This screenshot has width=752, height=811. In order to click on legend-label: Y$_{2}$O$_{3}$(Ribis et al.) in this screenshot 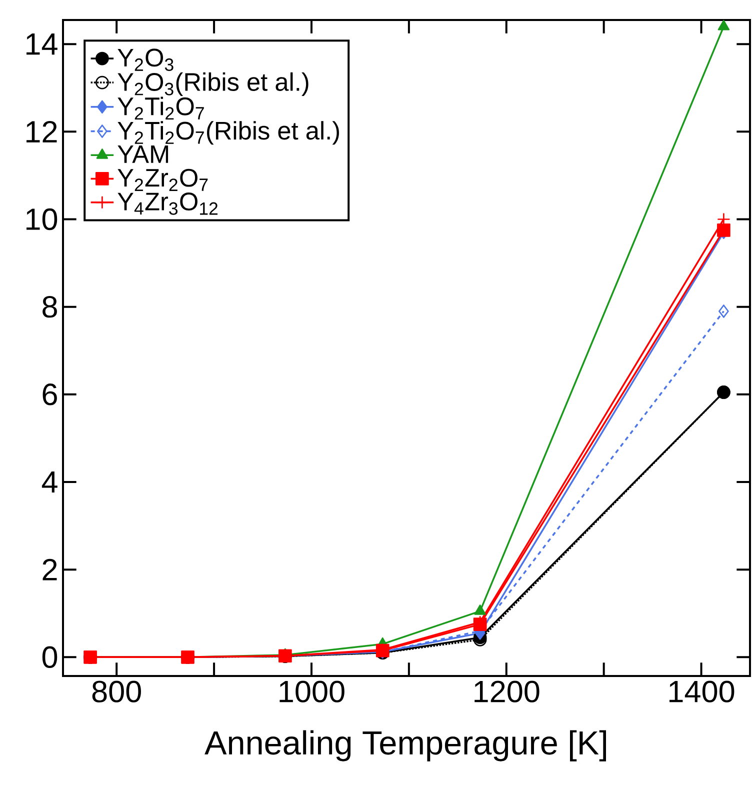, I will do `click(213, 84)`.